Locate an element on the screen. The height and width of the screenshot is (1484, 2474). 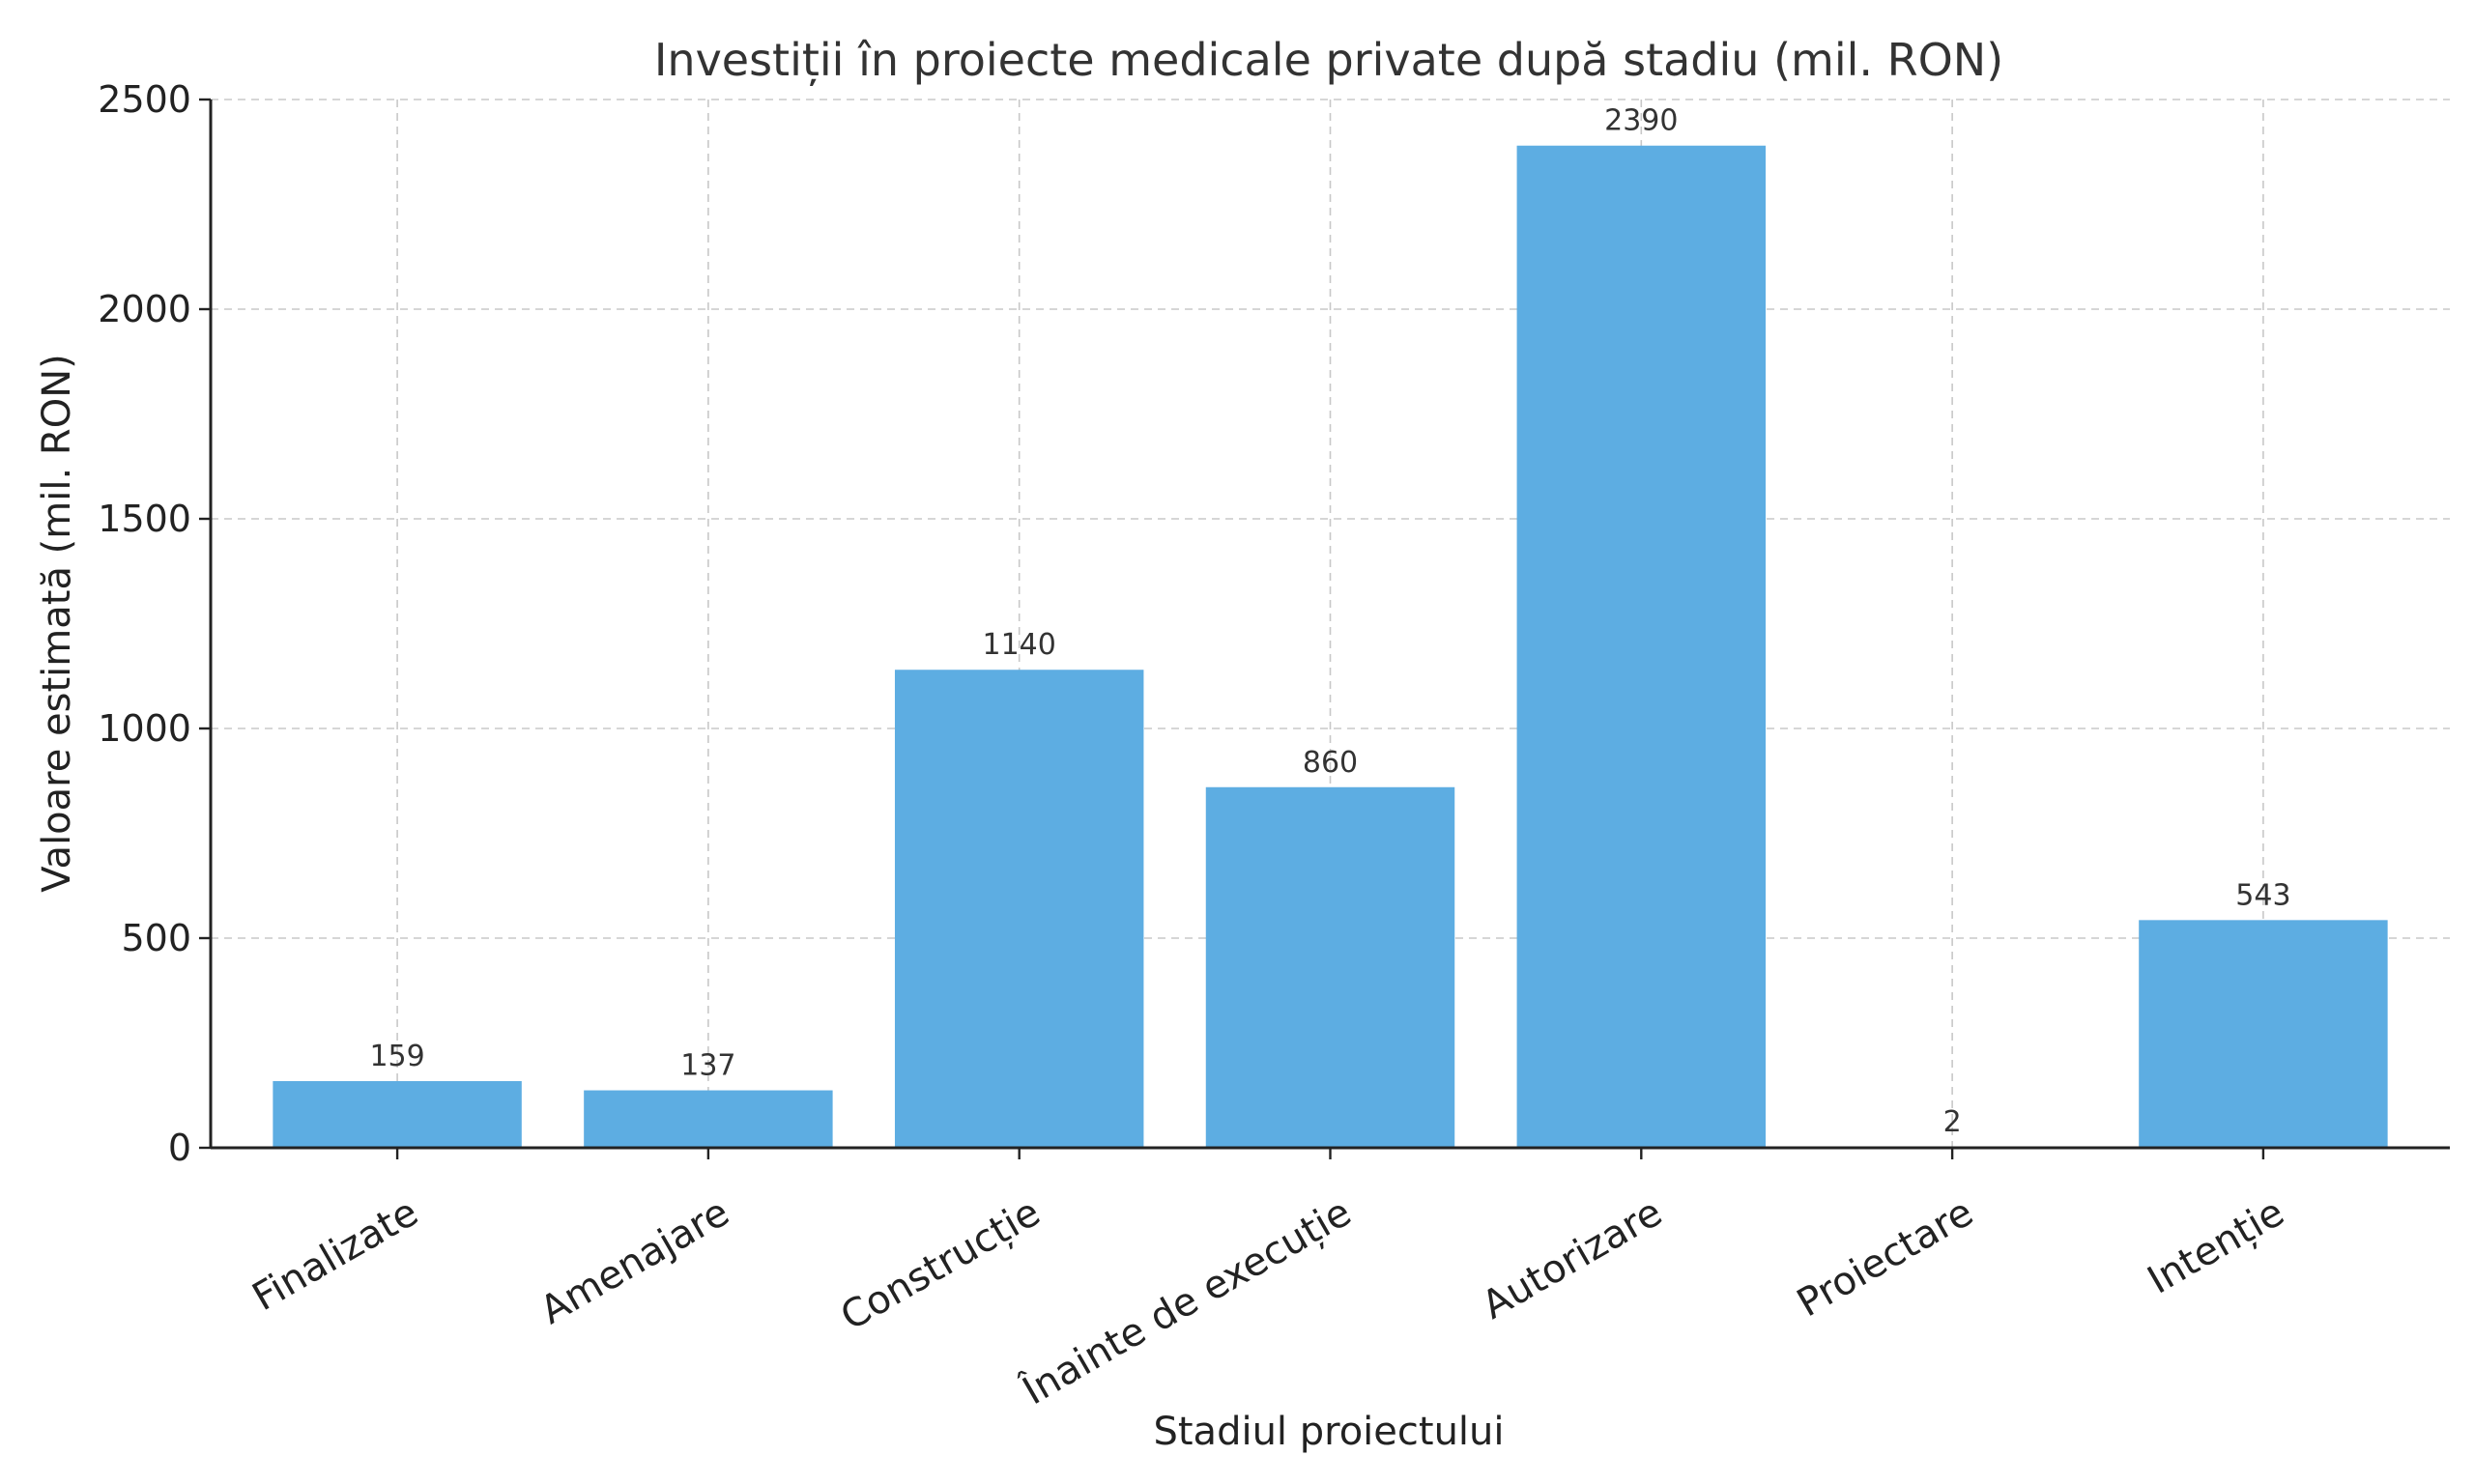
x-tick-label: Construcție is located at coordinates (941, 1265).